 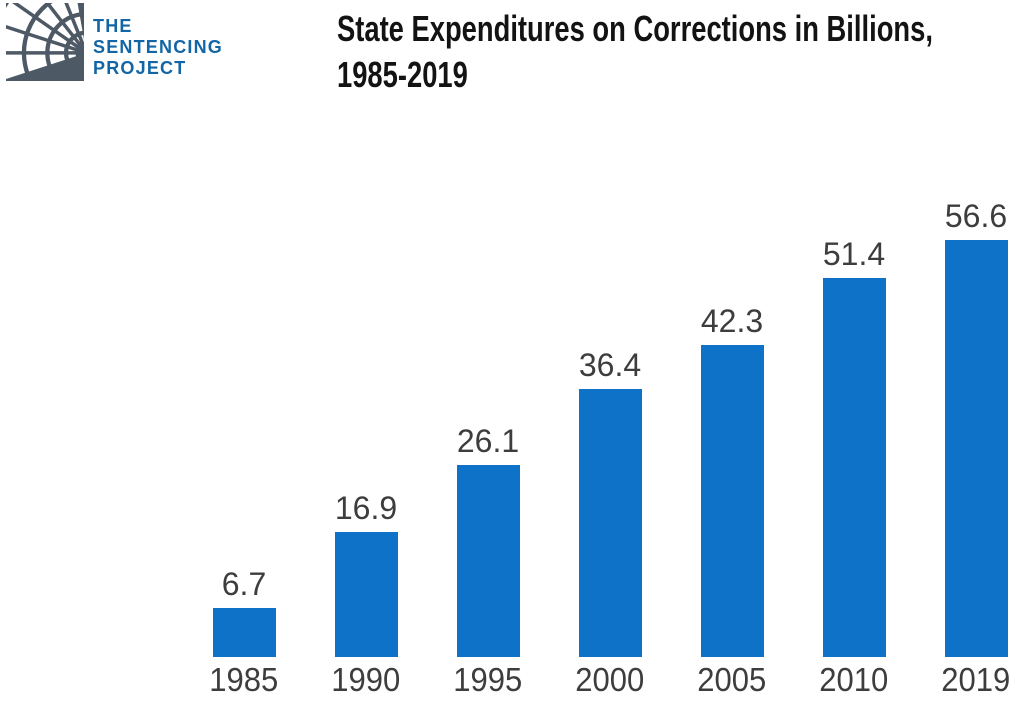 What do you see at coordinates (610, 365) in the screenshot?
I see `bar-value-label: 36.4` at bounding box center [610, 365].